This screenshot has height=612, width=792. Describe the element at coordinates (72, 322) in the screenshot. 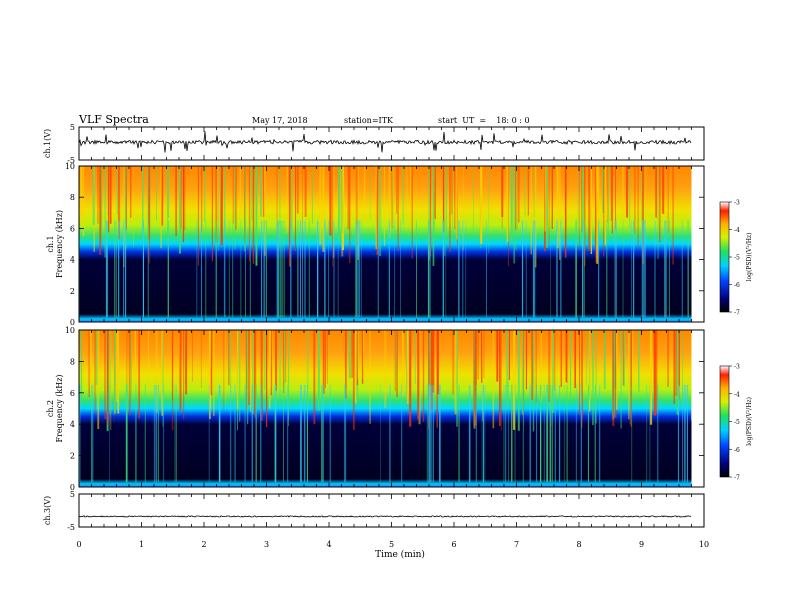

I see `y-tick-label: 0` at that location.